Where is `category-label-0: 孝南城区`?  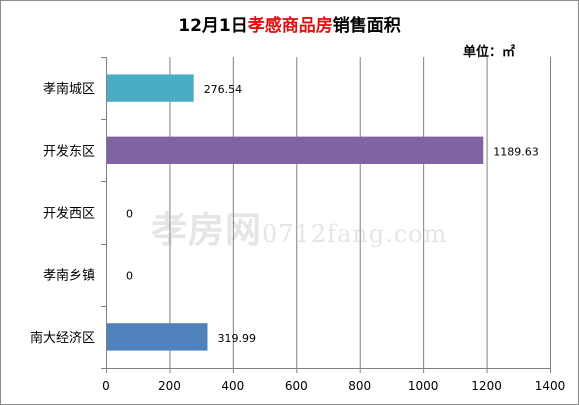
category-label-0: 孝南城区 is located at coordinates (69, 89).